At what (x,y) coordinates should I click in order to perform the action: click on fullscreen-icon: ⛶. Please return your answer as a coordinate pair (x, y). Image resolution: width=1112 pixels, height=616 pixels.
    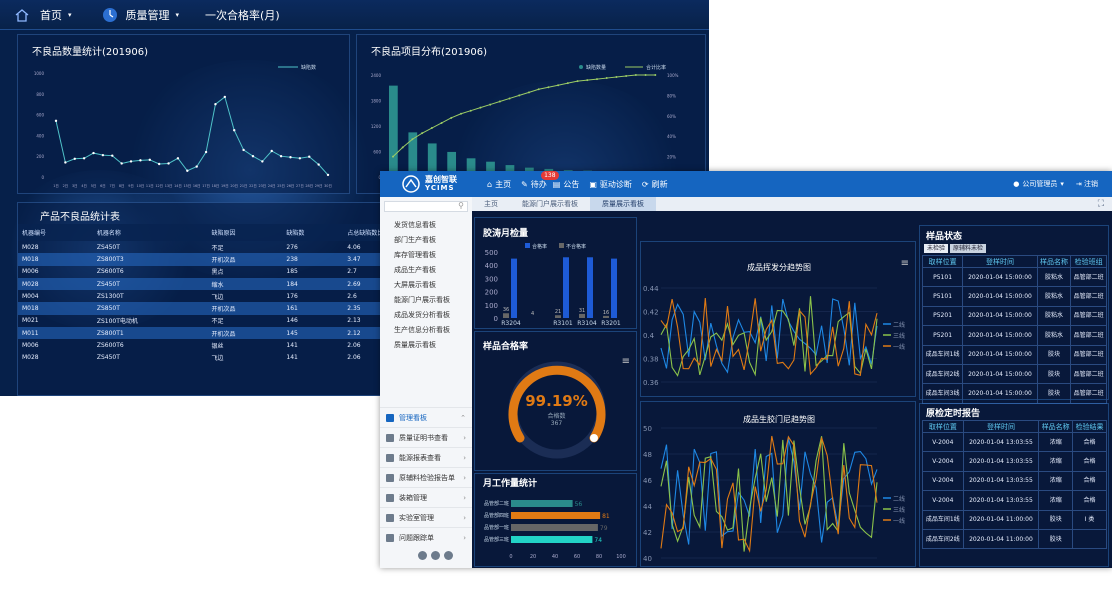
    Looking at the image, I should click on (1100, 204).